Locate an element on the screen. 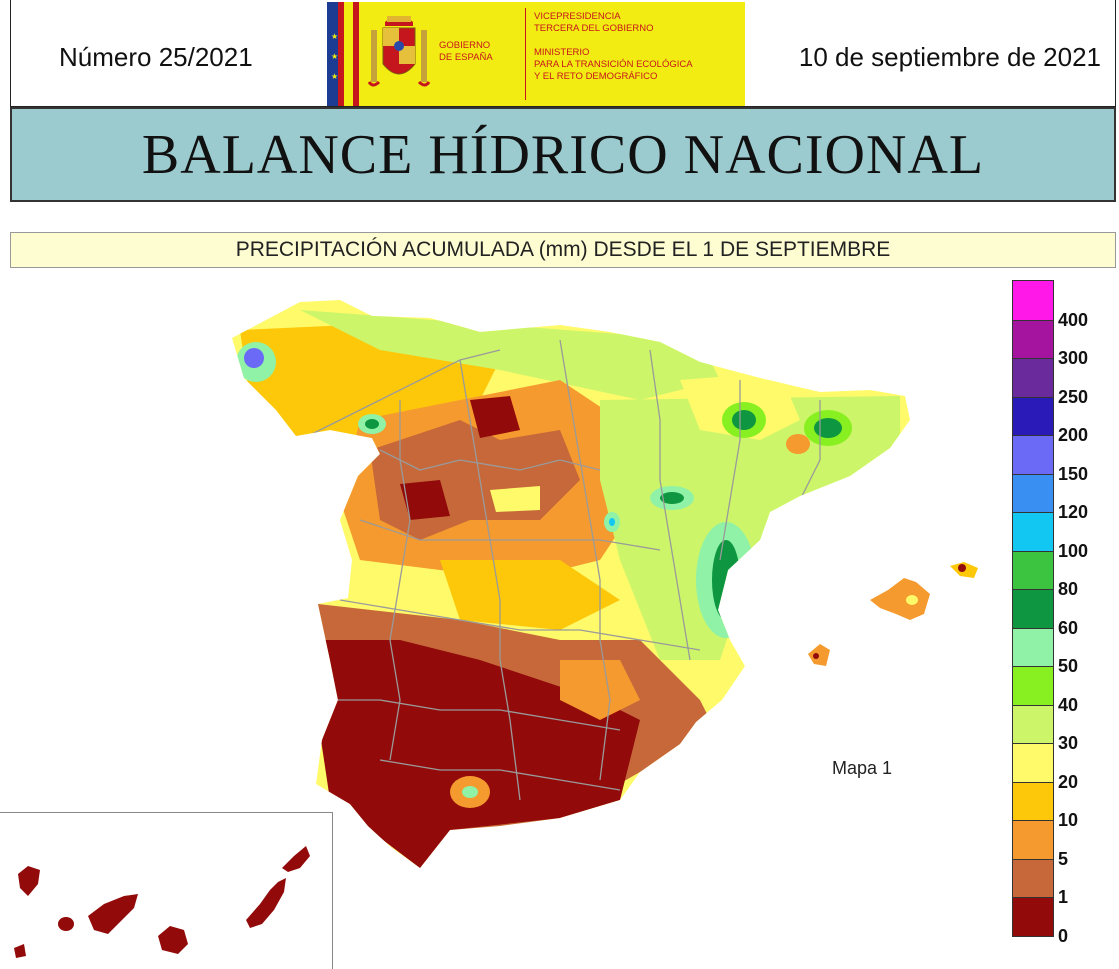 The image size is (1119, 969). legend-label-20: 20 is located at coordinates (1068, 781).